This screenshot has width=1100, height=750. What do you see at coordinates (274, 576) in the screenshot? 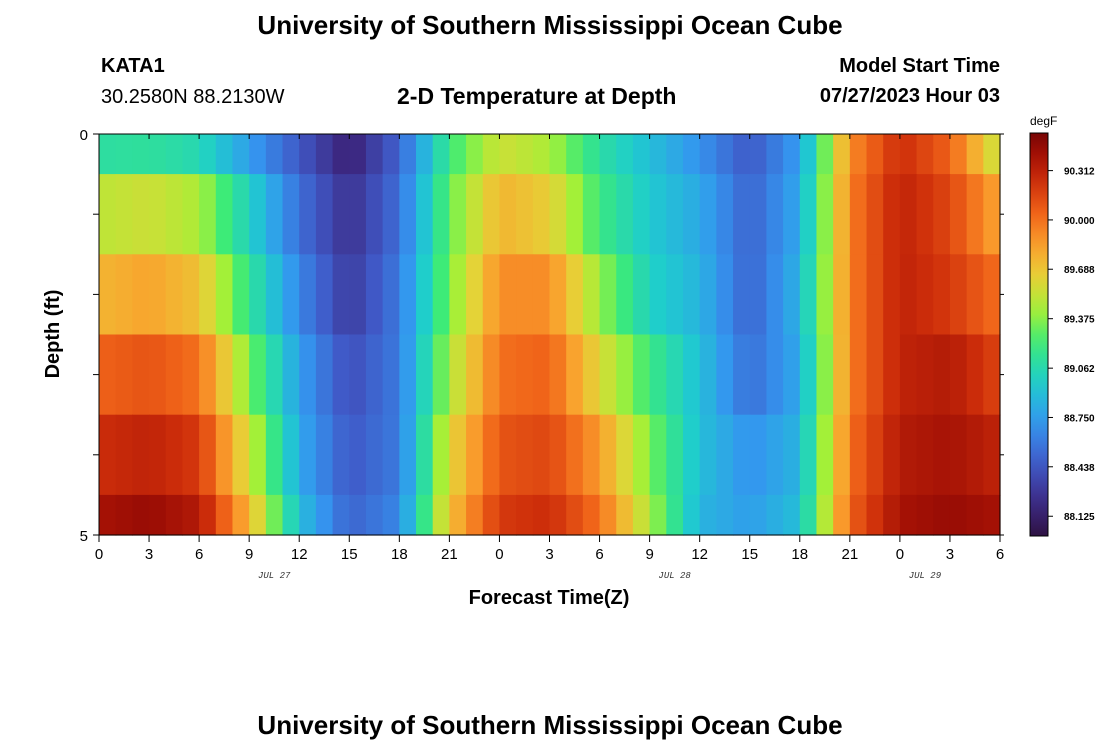
I see `x-date-label: JUL 27` at bounding box center [274, 576].